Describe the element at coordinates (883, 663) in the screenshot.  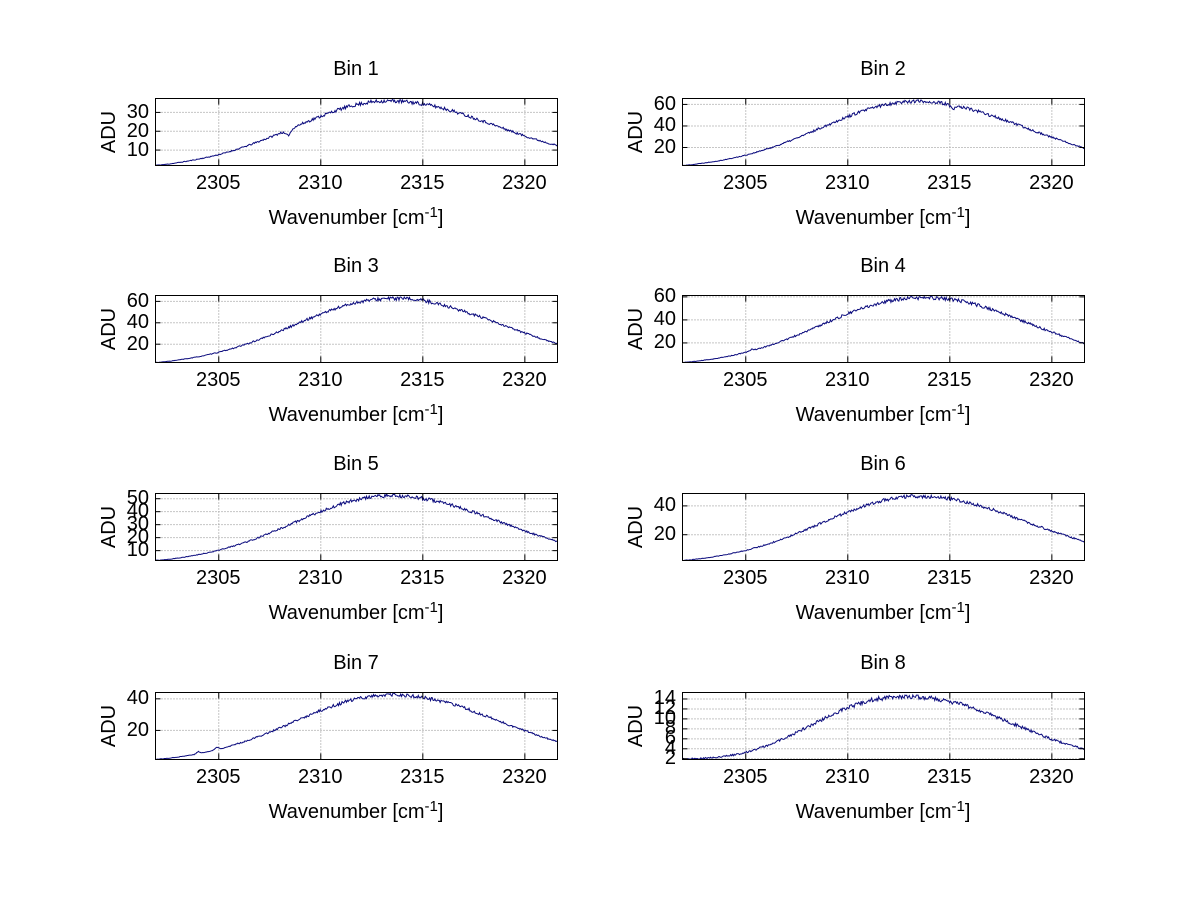
I see `subplot-title: Bin 8` at that location.